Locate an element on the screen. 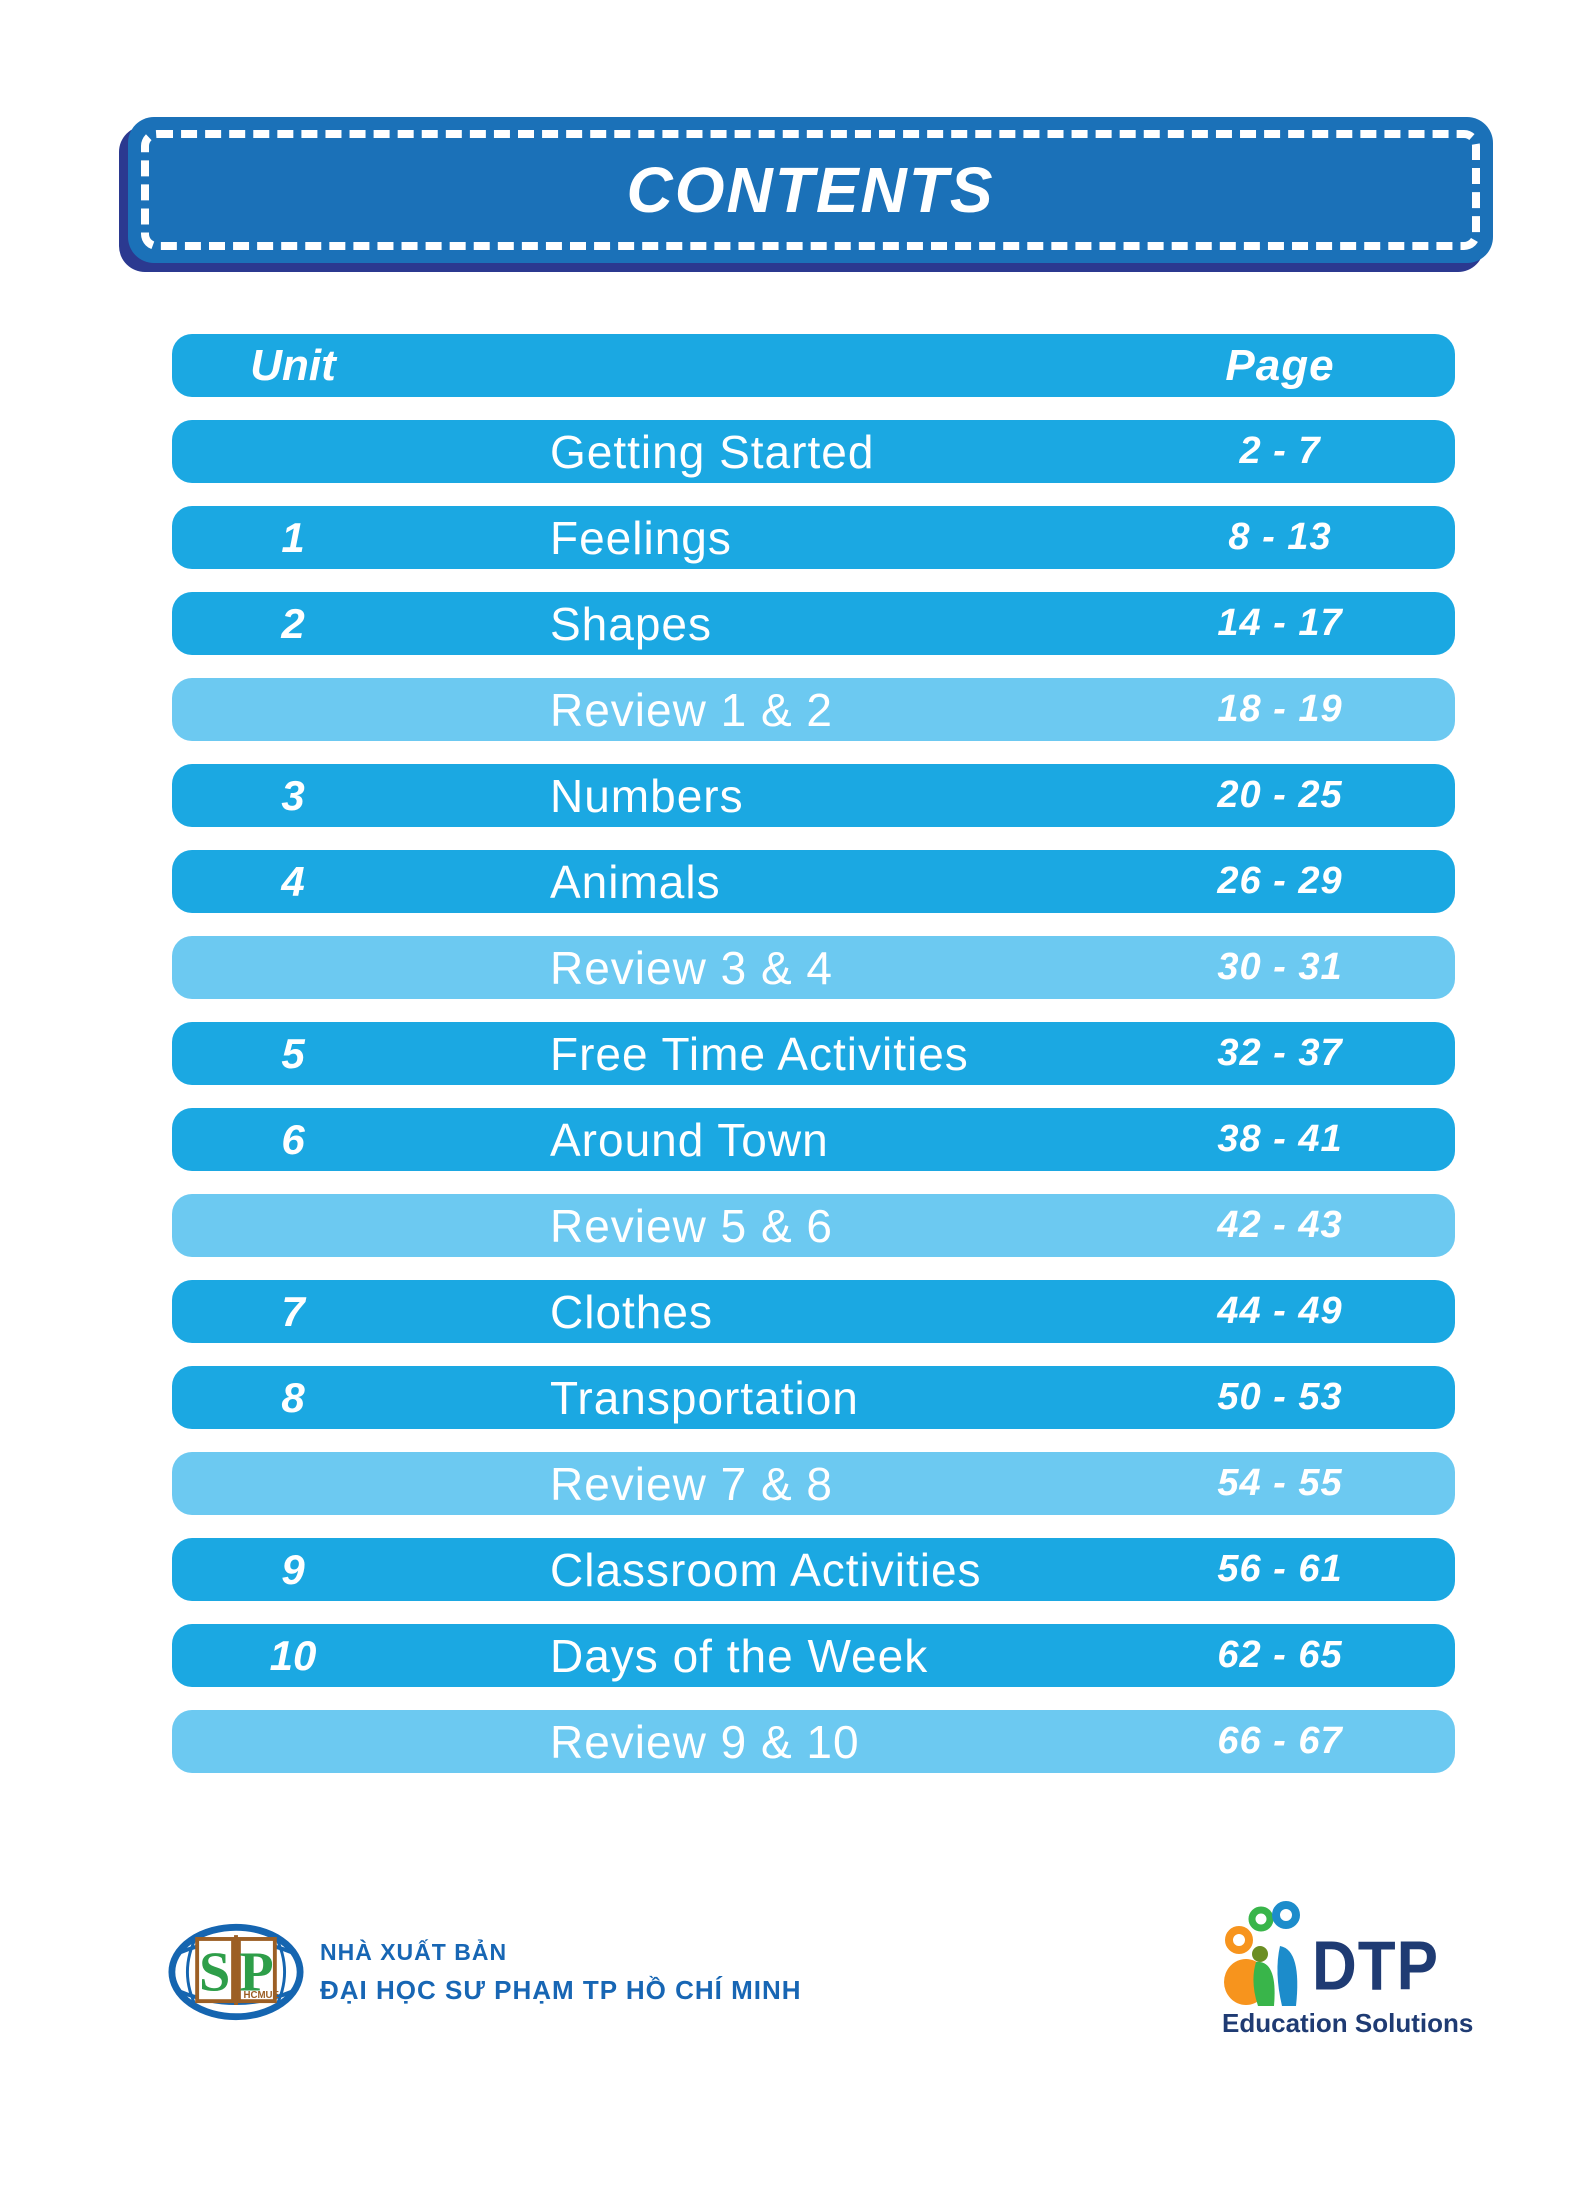 This screenshot has height=2205, width=1575. row-title: Transportation is located at coordinates (704, 1397).